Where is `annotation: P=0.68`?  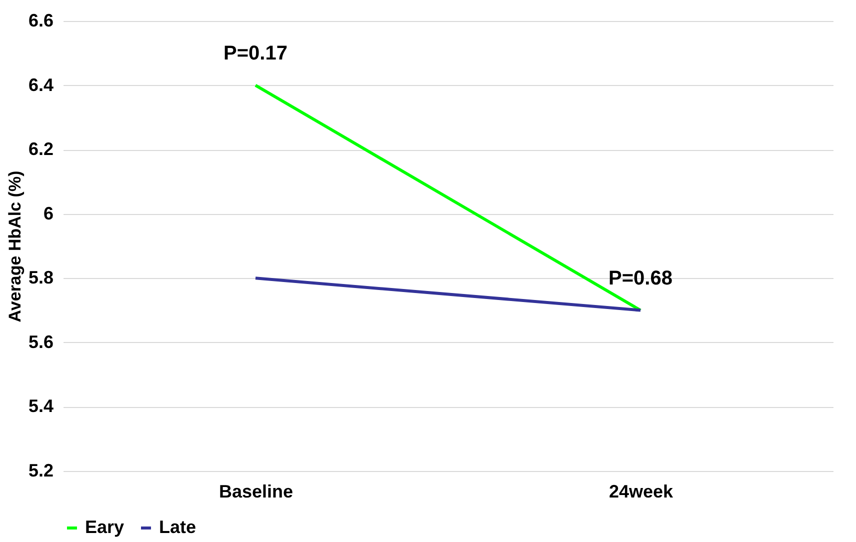
annotation: P=0.68 is located at coordinates (640, 278).